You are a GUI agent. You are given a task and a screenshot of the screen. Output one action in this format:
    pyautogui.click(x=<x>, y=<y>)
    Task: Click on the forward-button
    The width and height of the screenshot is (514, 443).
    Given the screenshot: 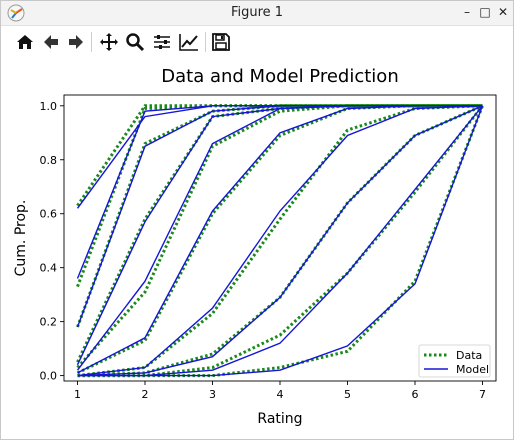 What is the action you would take?
    pyautogui.click(x=76, y=42)
    